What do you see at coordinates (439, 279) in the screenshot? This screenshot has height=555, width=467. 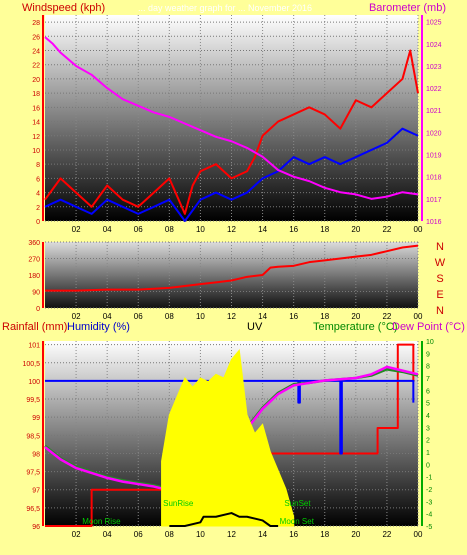 I see `compass-label: S` at bounding box center [439, 279].